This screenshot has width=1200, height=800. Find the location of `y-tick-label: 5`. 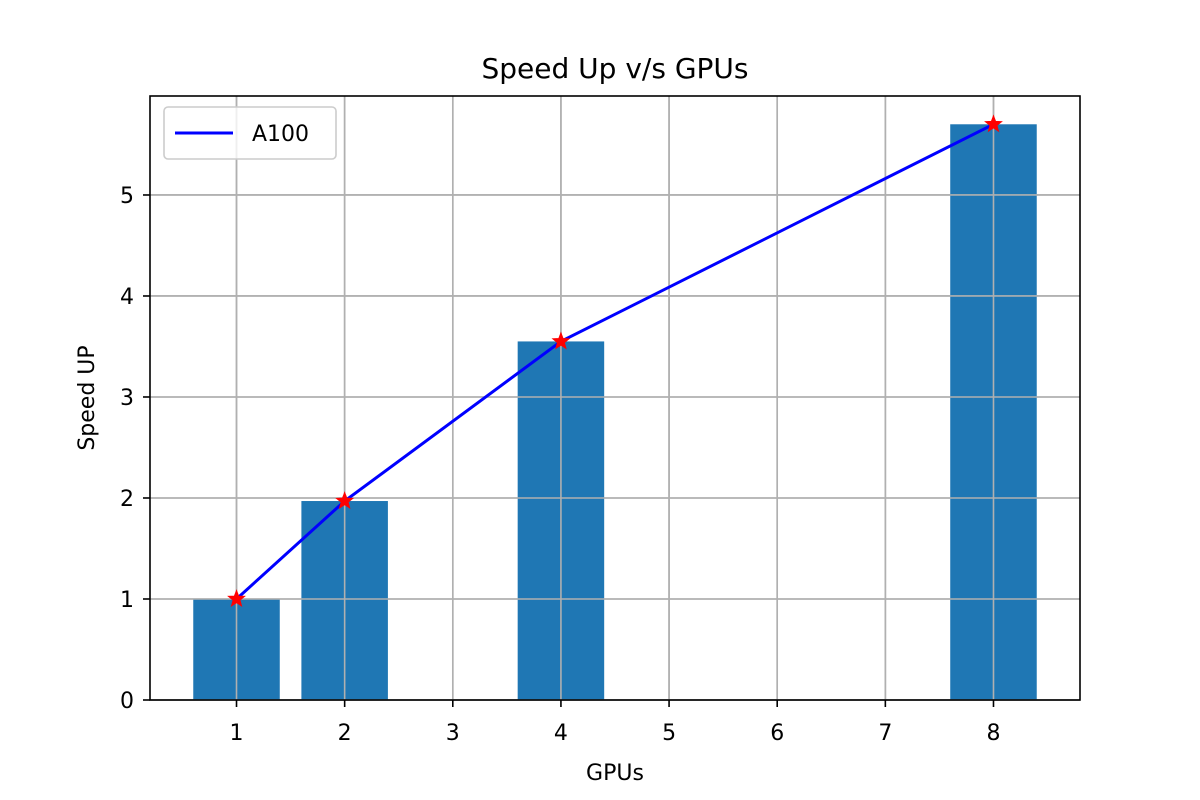

y-tick-label: 5 is located at coordinates (127, 196).